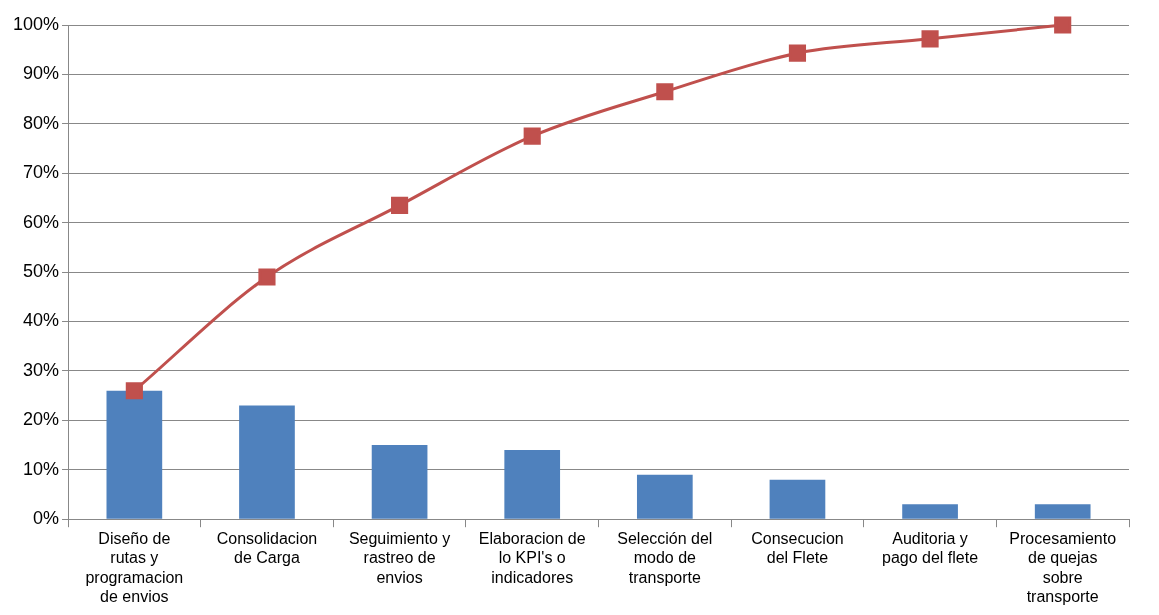 The height and width of the screenshot is (615, 1159). What do you see at coordinates (665, 558) in the screenshot?
I see `x-tick-label: Selección del modo de transporte` at bounding box center [665, 558].